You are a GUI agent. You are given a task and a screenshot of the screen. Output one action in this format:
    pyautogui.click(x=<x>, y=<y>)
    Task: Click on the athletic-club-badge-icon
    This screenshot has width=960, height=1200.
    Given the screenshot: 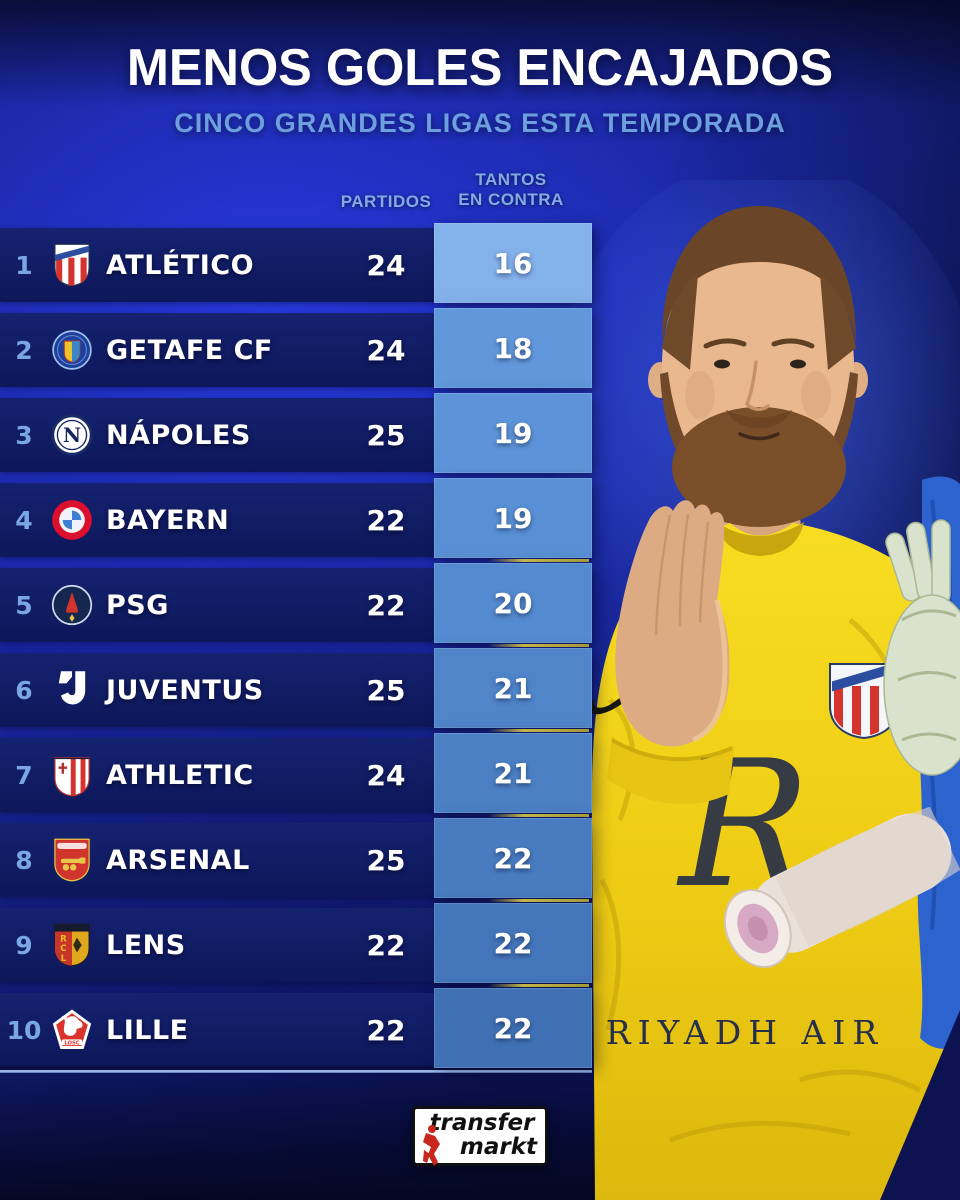 What is the action you would take?
    pyautogui.click(x=72, y=775)
    